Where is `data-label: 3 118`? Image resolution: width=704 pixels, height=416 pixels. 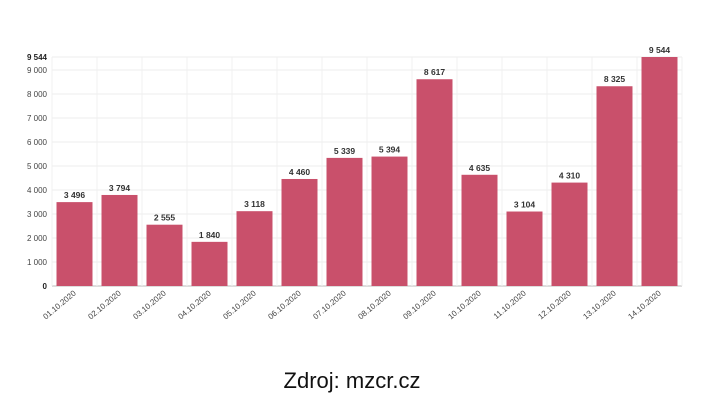 data-label: 3 118 is located at coordinates (254, 204).